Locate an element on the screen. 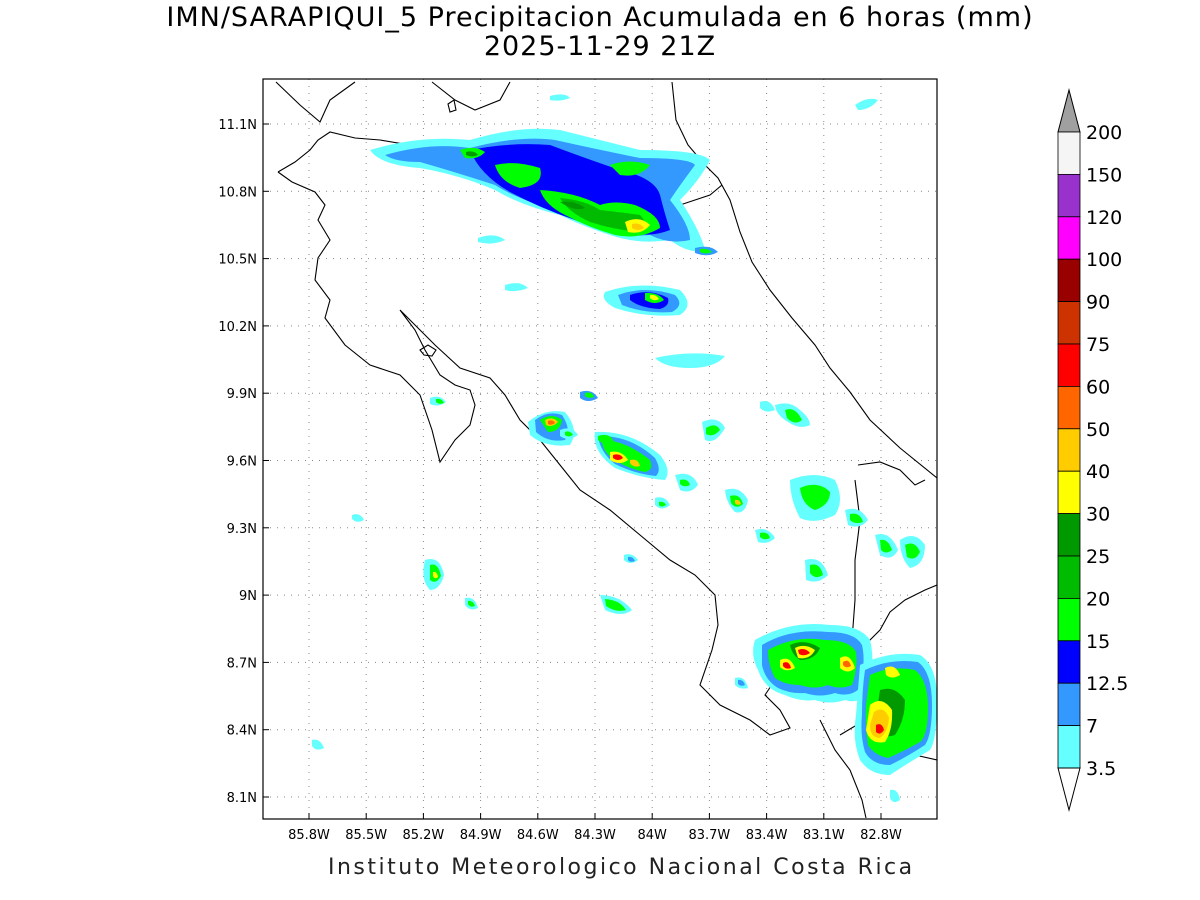 Image resolution: width=1200 pixels, height=900 pixels. lon-tick-label: 83.1W is located at coordinates (824, 835).